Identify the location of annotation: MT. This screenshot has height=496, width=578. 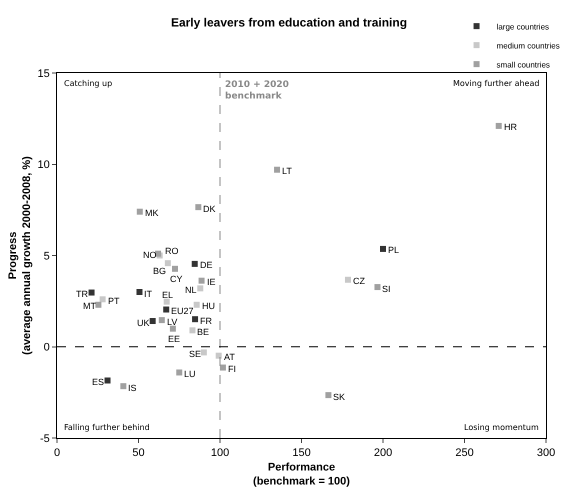
(89, 306).